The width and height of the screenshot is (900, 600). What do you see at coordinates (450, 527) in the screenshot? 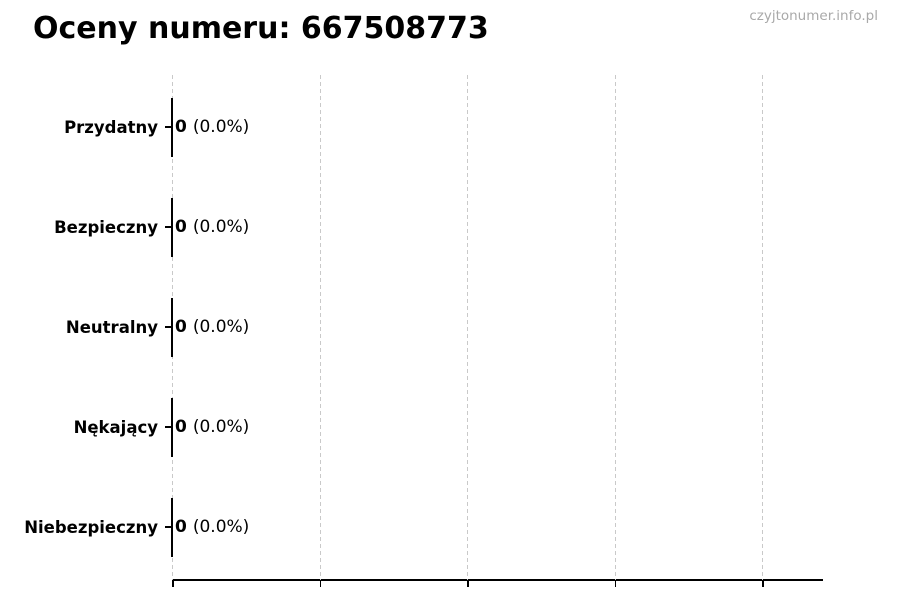
I see `category-row: Niebezpieczny 0 (0.0%)` at bounding box center [450, 527].